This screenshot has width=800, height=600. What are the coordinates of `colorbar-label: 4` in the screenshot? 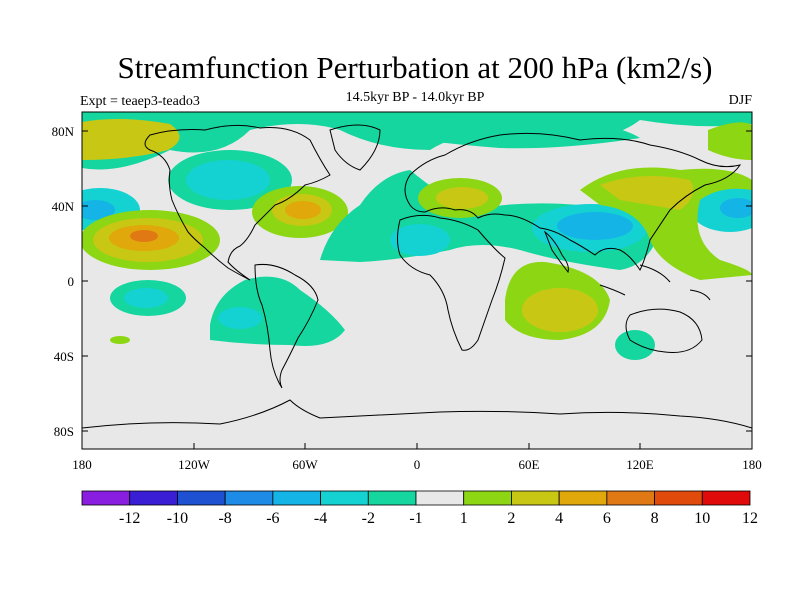 It's located at (559, 518).